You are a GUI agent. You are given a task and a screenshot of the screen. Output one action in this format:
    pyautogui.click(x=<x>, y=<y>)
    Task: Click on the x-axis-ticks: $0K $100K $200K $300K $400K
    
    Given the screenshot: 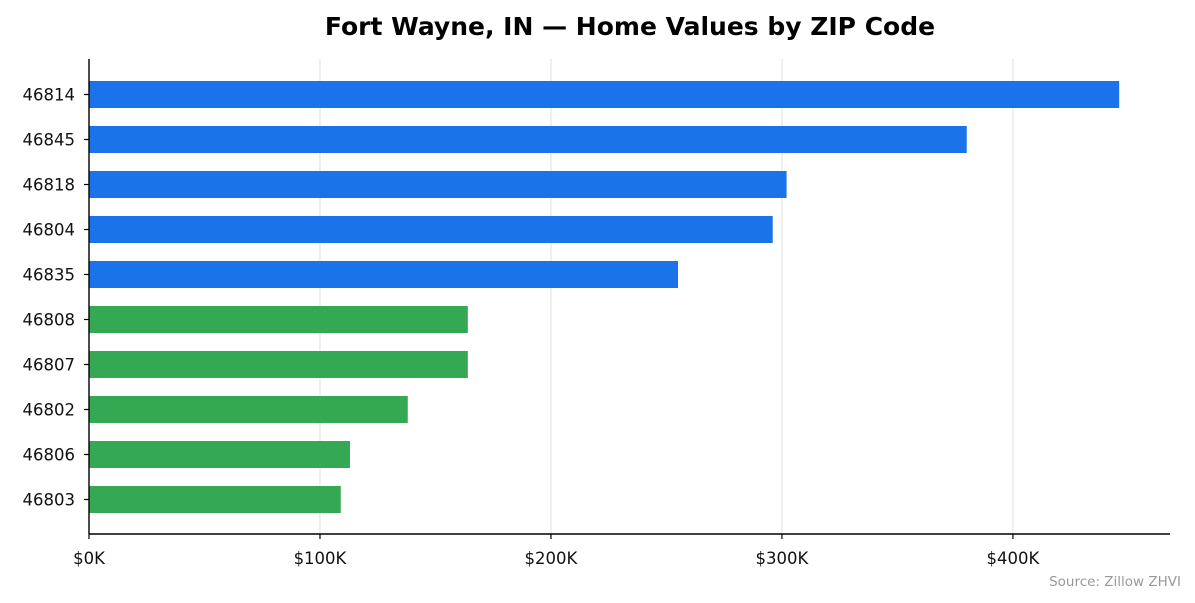 What is the action you would take?
    pyautogui.click(x=557, y=551)
    